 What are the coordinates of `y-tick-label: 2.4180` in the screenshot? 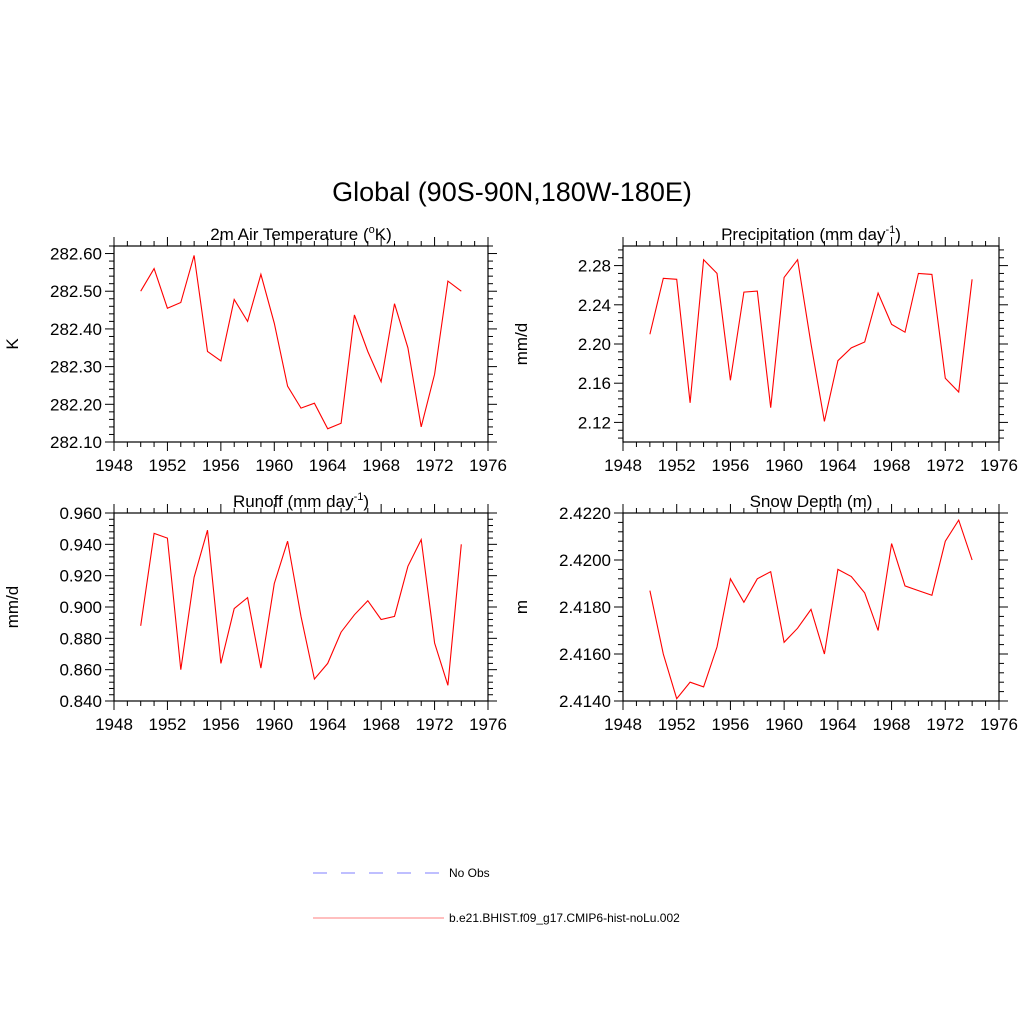 It's located at (585, 607).